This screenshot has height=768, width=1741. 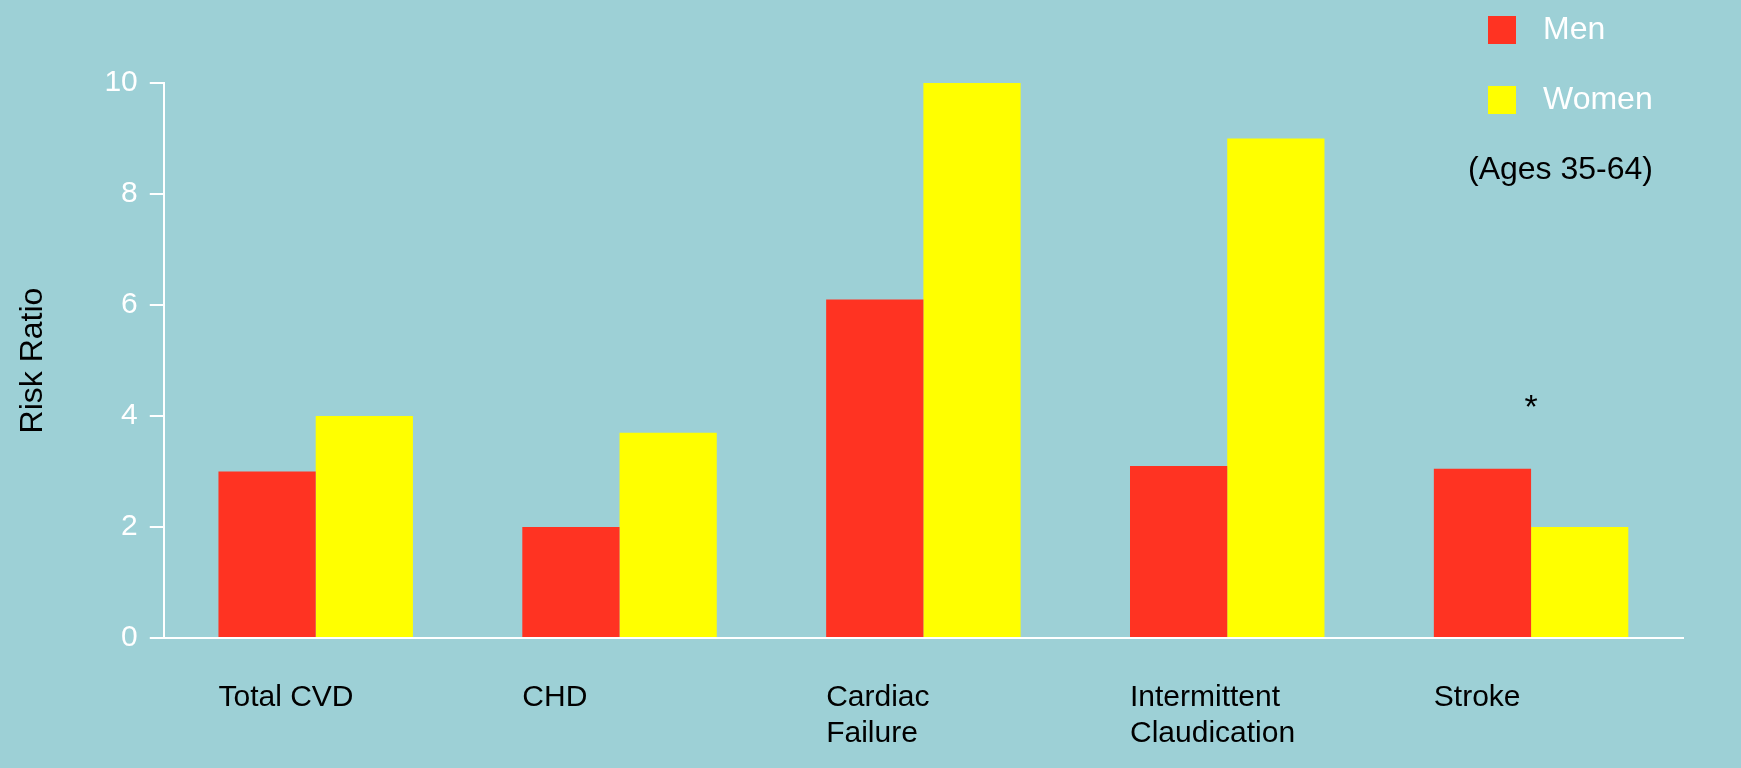 What do you see at coordinates (286, 696) in the screenshot?
I see `x-tick-label: Total CVD` at bounding box center [286, 696].